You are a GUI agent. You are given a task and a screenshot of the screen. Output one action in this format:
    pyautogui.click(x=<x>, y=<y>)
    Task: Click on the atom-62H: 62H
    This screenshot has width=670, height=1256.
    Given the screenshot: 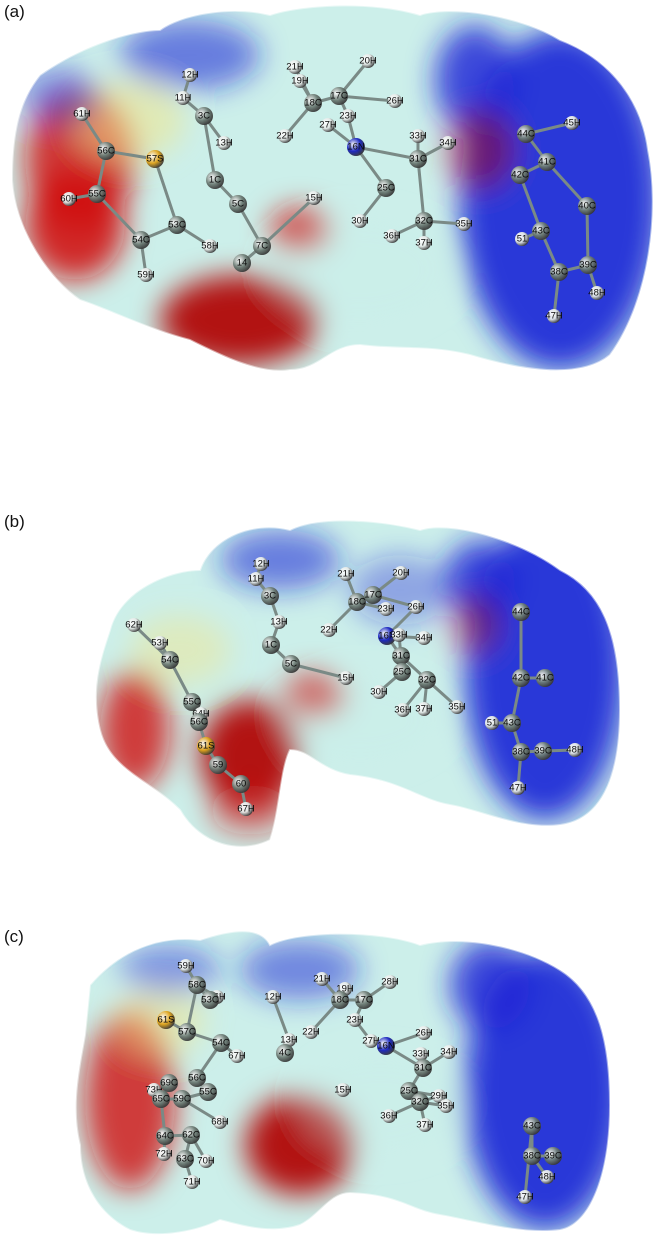 What is the action you would take?
    pyautogui.click(x=134, y=625)
    